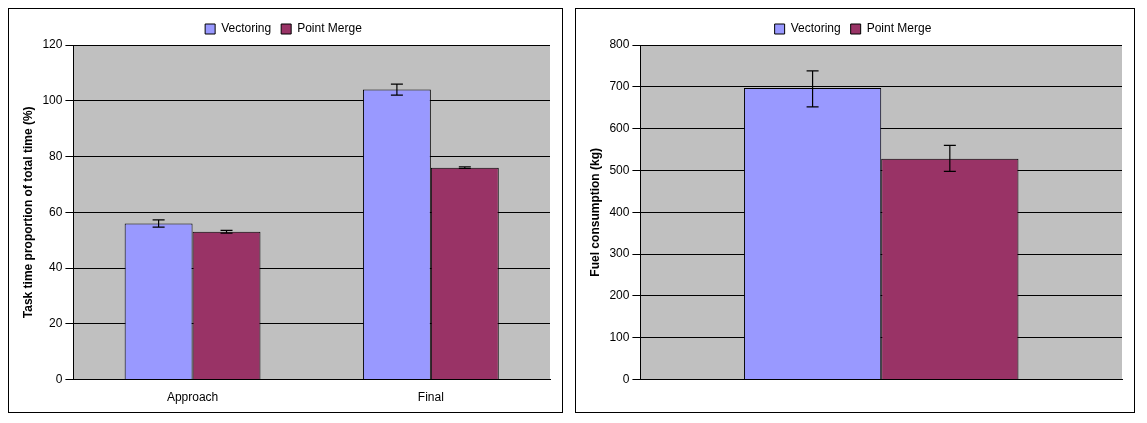 Image resolution: width=1147 pixels, height=423 pixels. Describe the element at coordinates (619, 169) in the screenshot. I see `y-tick-label: 500` at that location.